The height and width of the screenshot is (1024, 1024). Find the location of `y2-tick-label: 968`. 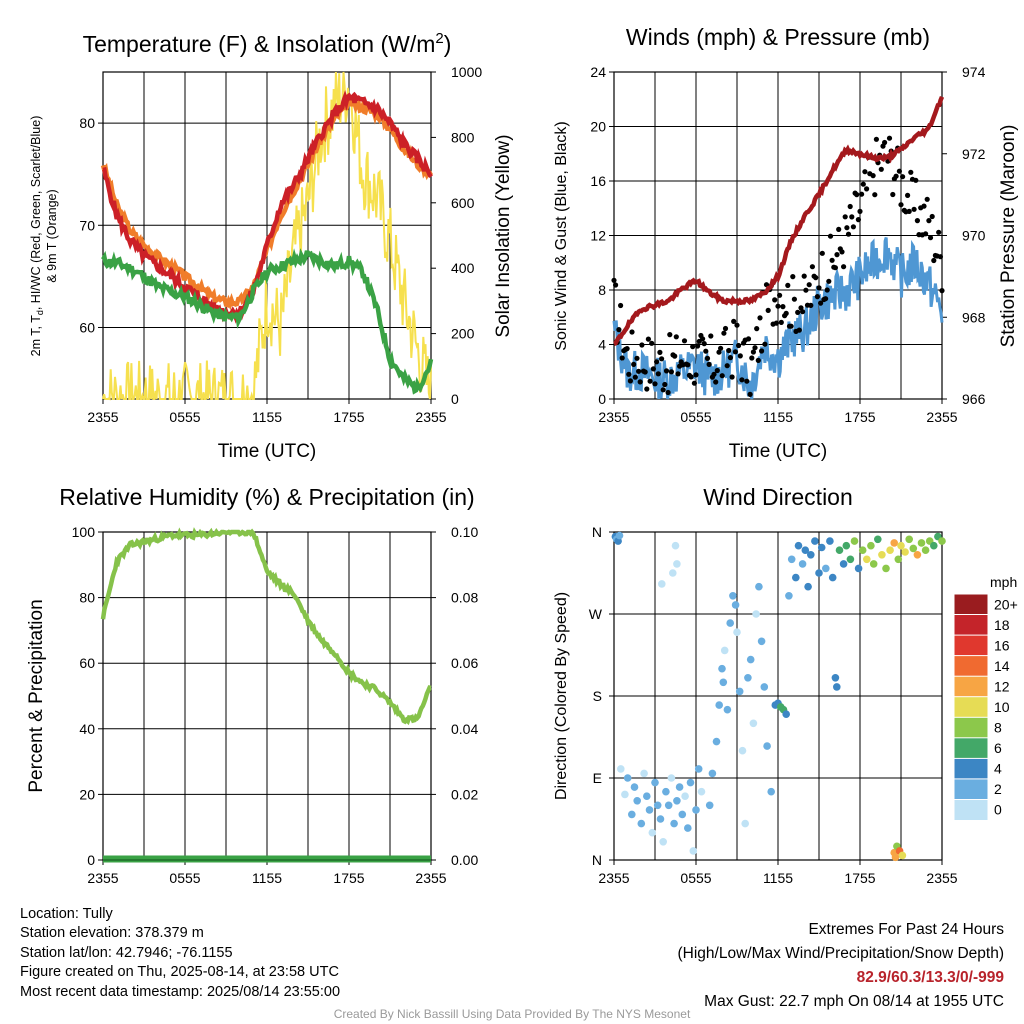

y2-tick-label: 968 is located at coordinates (974, 317).